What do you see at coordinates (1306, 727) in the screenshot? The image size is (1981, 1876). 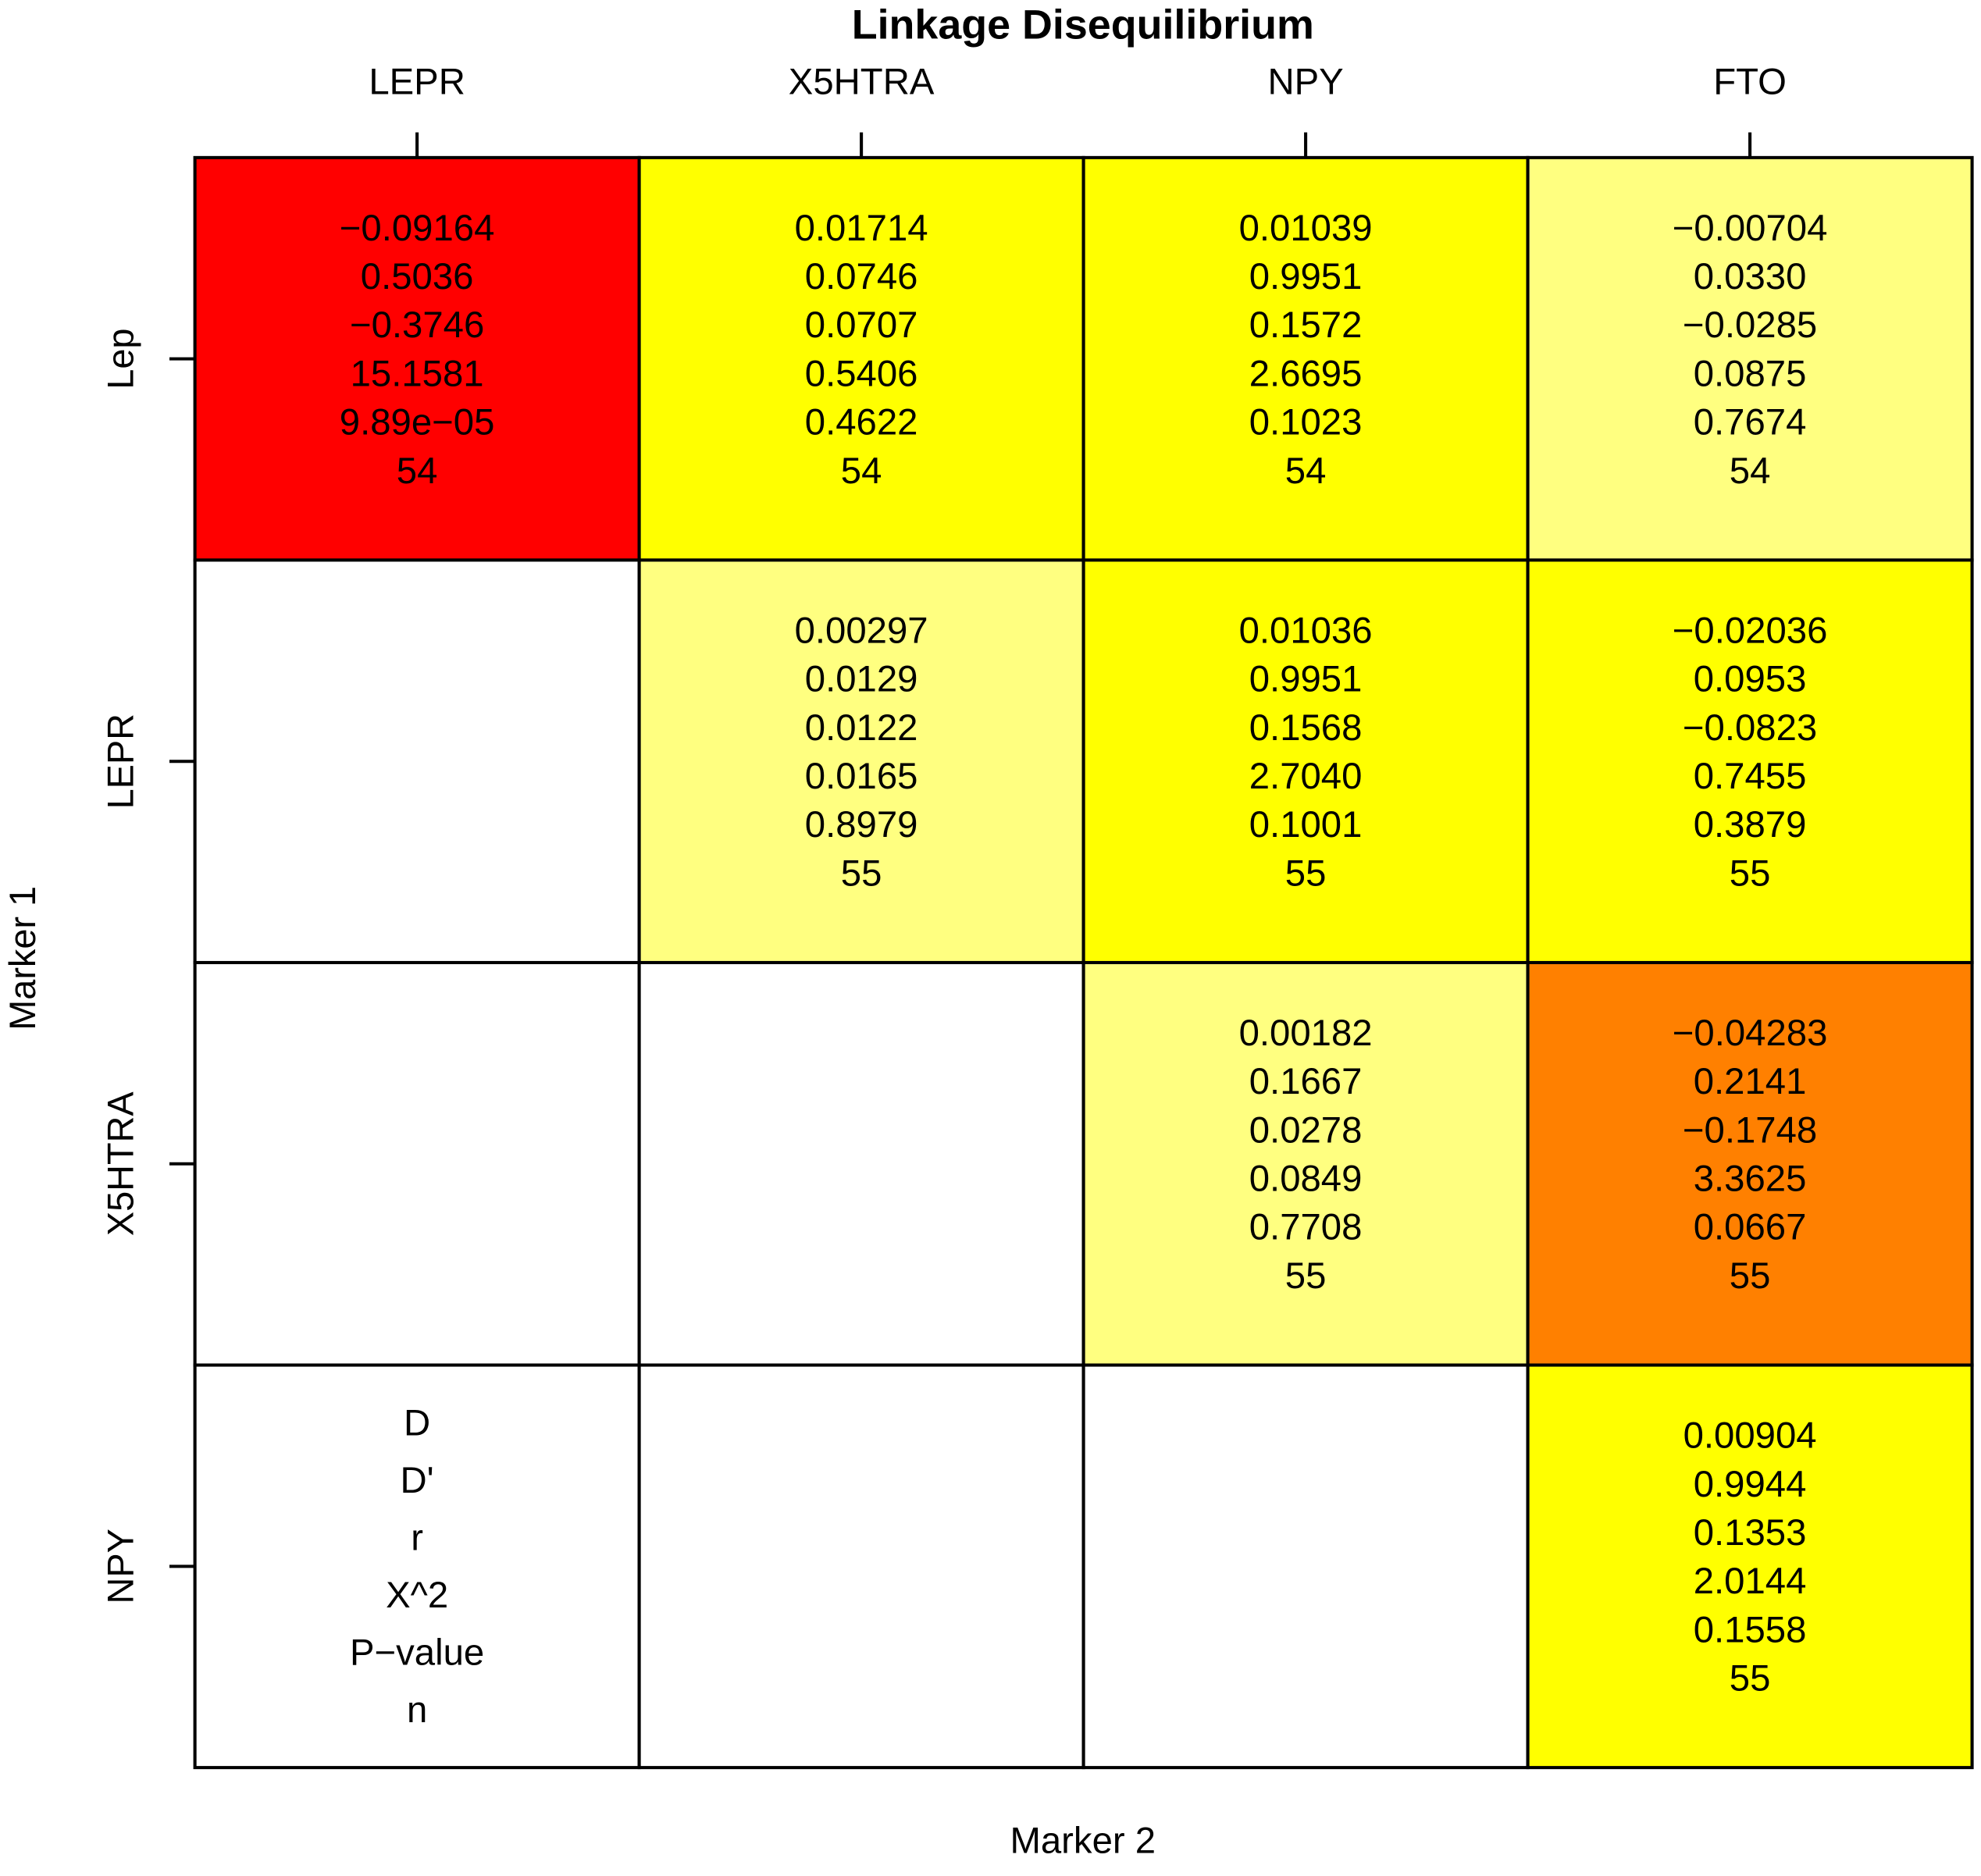 I see `cell-value: 0.1568` at bounding box center [1306, 727].